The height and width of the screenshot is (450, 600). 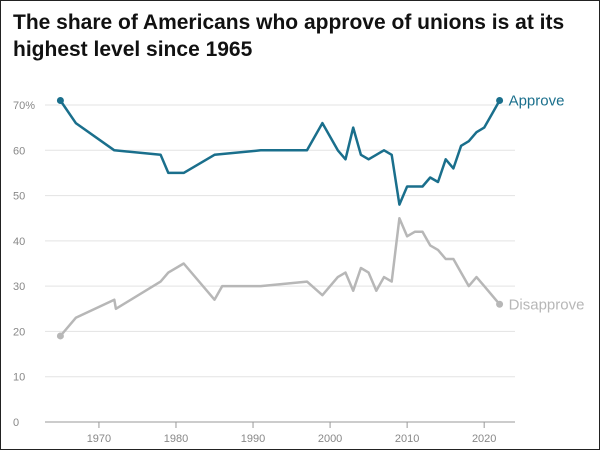 I want to click on y-tick-label-30: 30, so click(x=19, y=287).